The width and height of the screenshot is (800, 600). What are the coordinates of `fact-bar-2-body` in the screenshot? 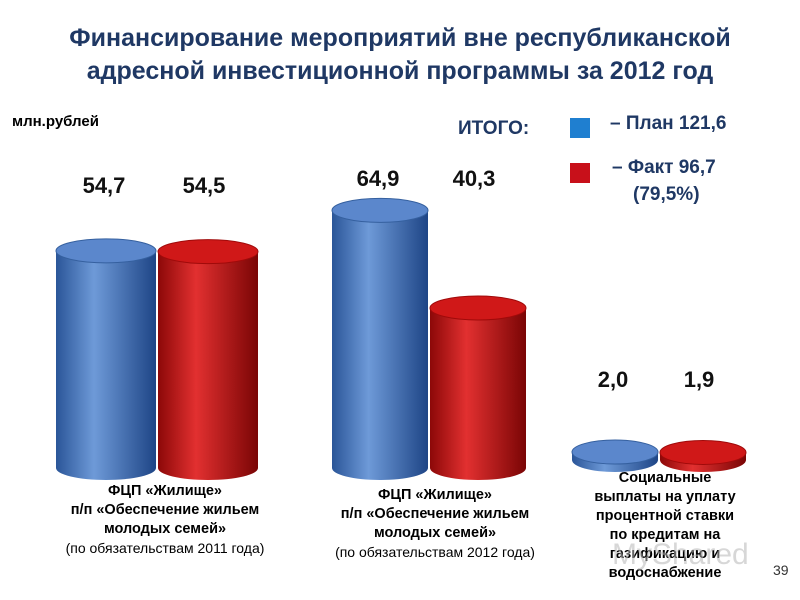 It's located at (478, 394).